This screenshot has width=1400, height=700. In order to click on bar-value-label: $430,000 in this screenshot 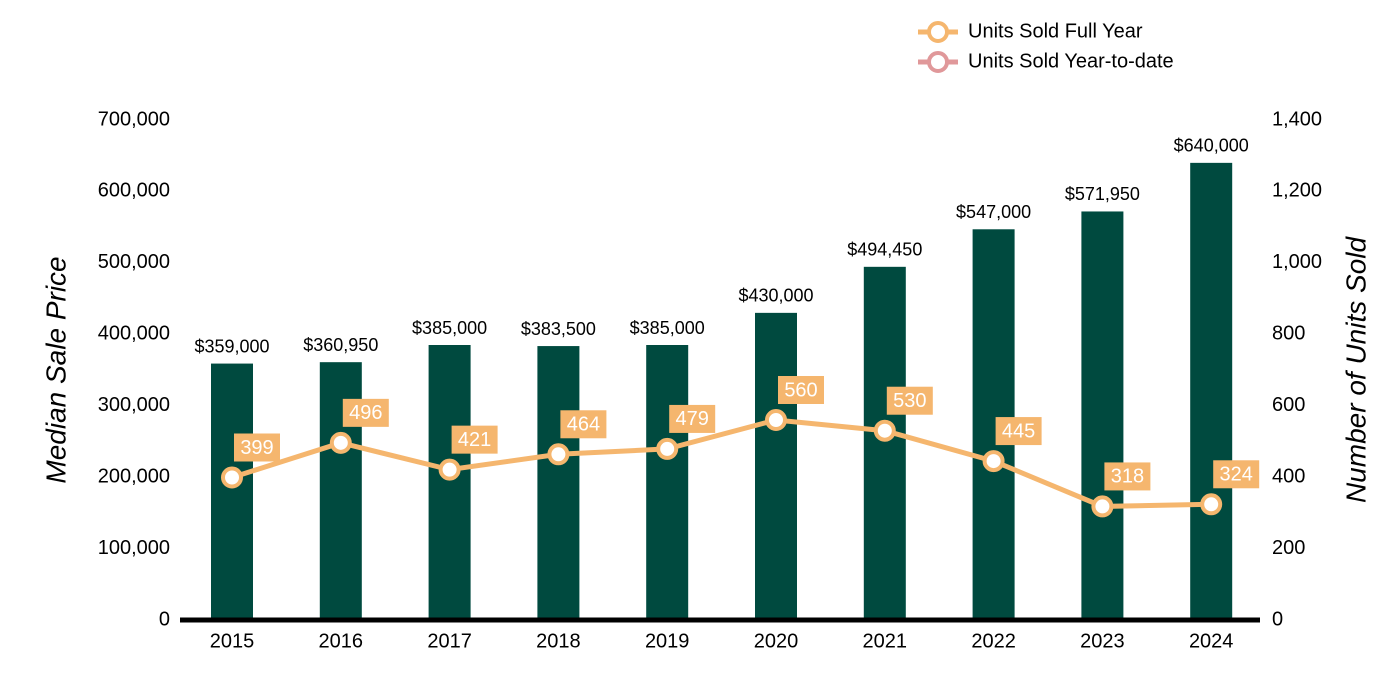, I will do `click(775, 296)`.